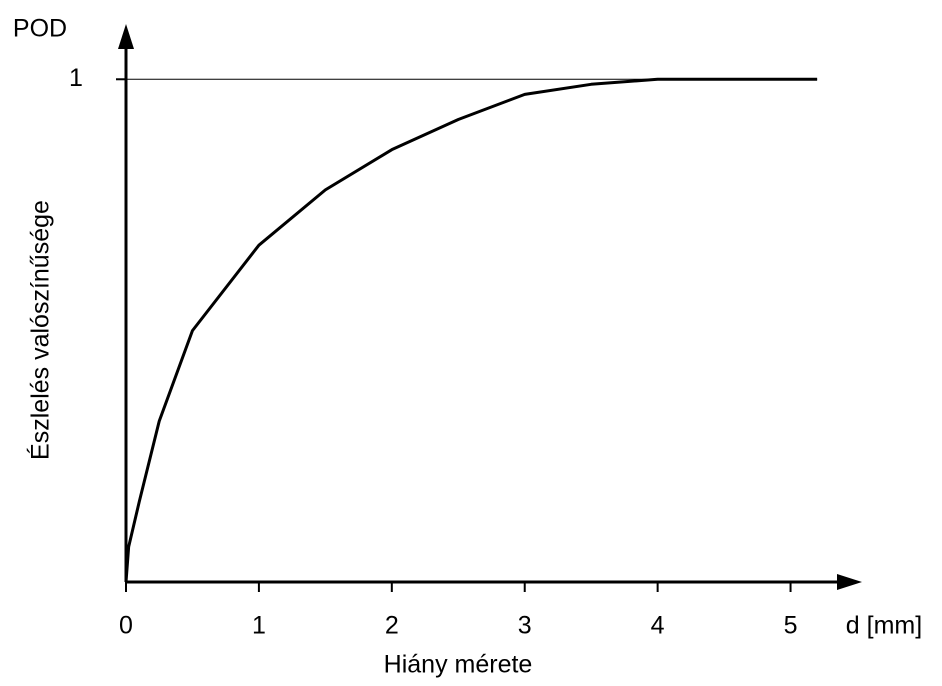 Image resolution: width=942 pixels, height=686 pixels. I want to click on x-tick-label: 5, so click(791, 626).